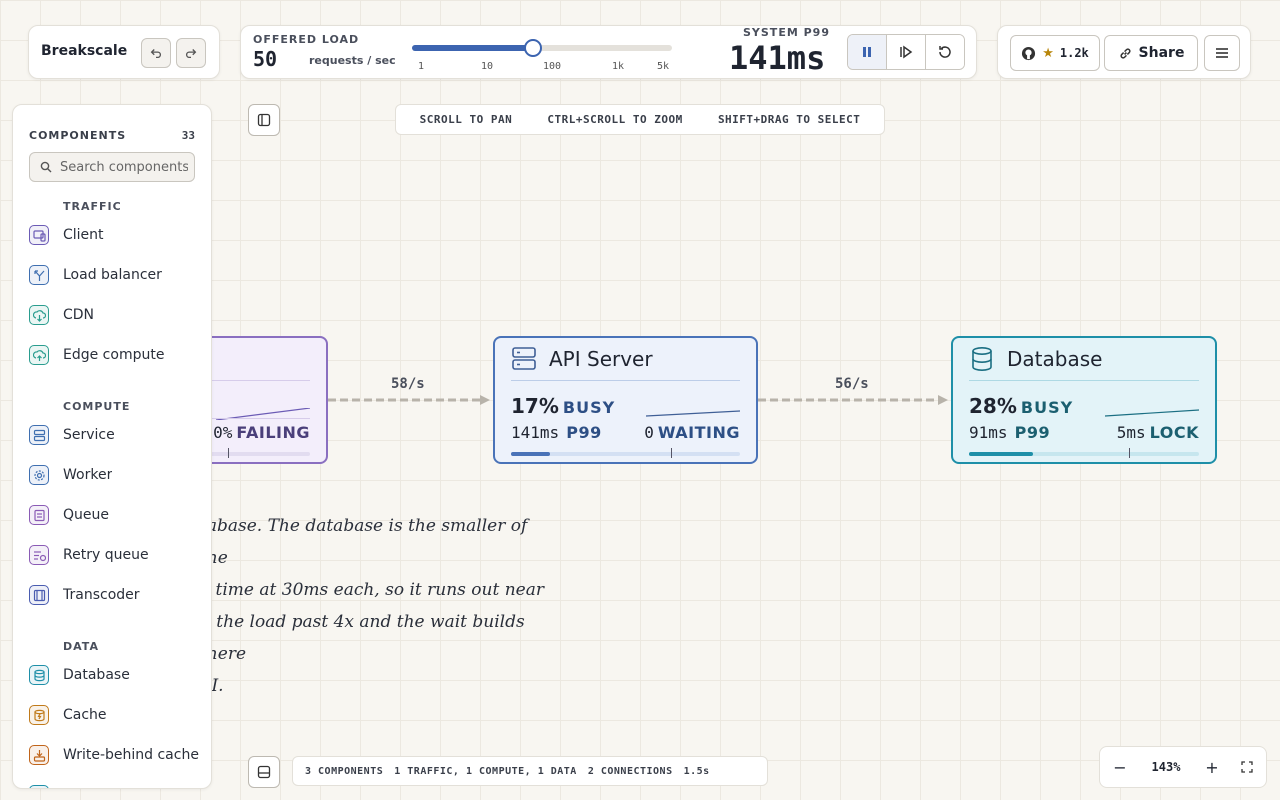 This screenshot has width=1280, height=800. I want to click on node-client: 0% FAILING, so click(262, 400).